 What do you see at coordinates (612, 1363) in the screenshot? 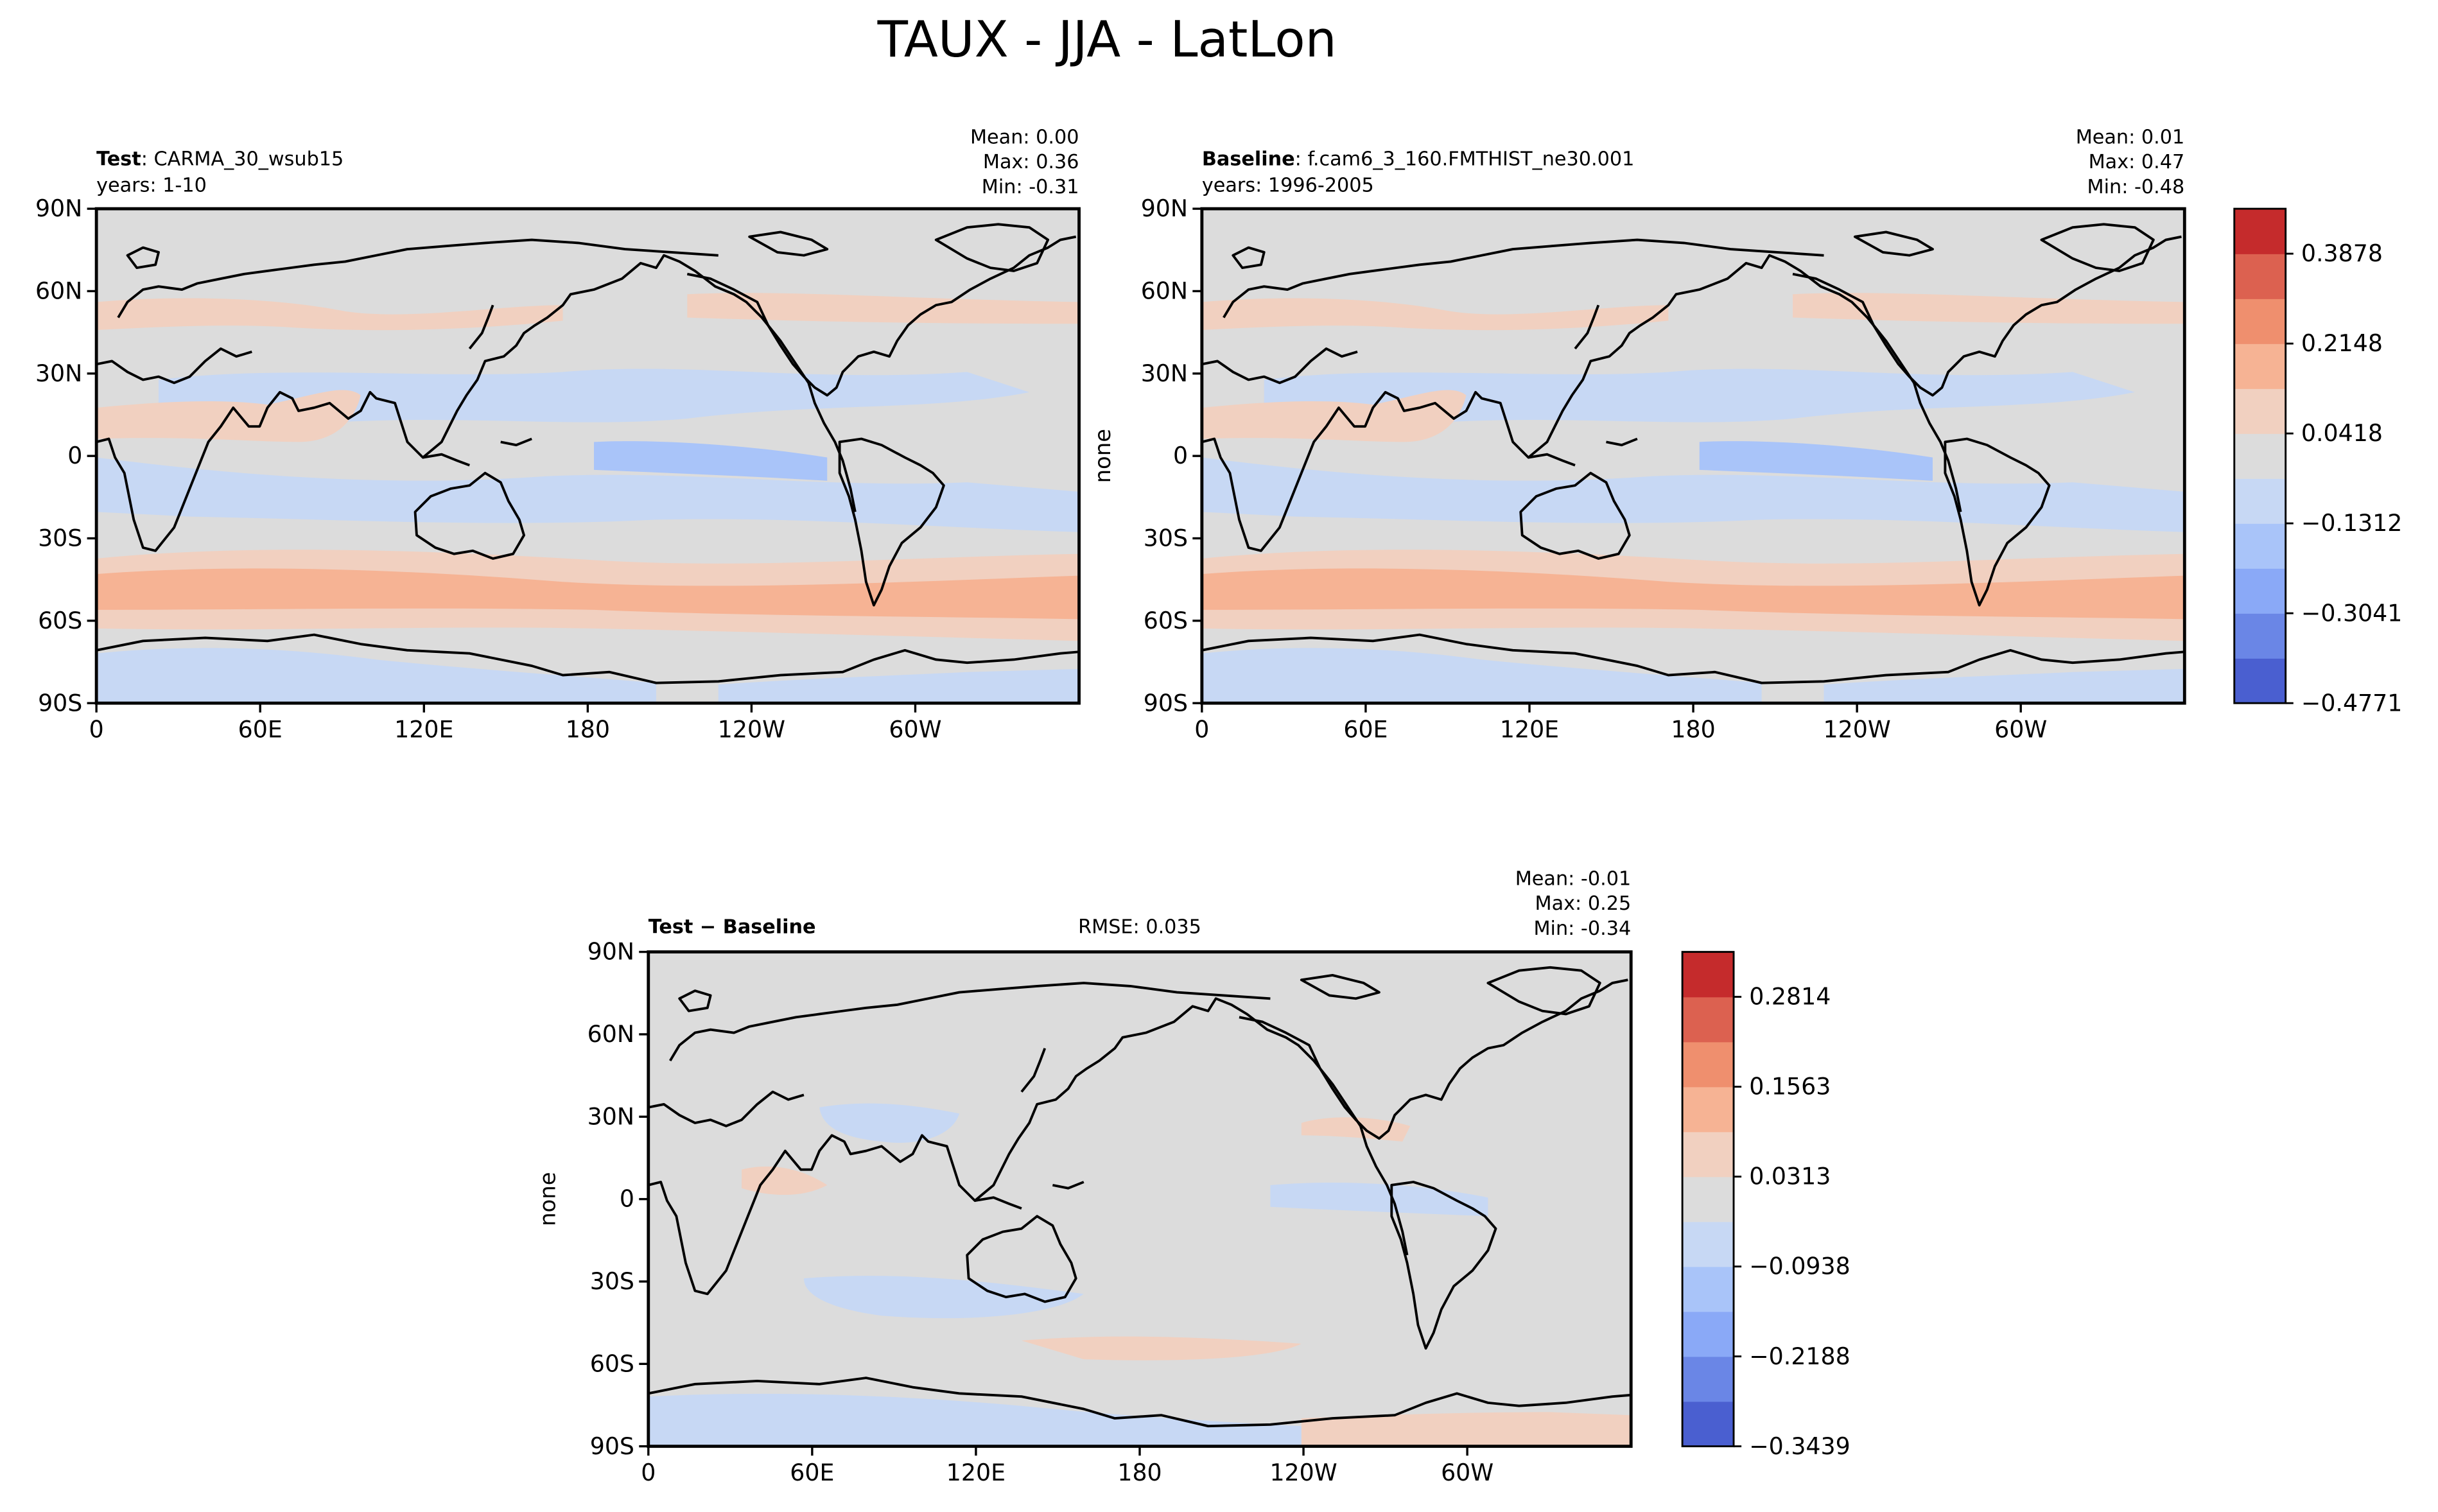
I see `diff-lat-tick-label: 60S` at bounding box center [612, 1363].